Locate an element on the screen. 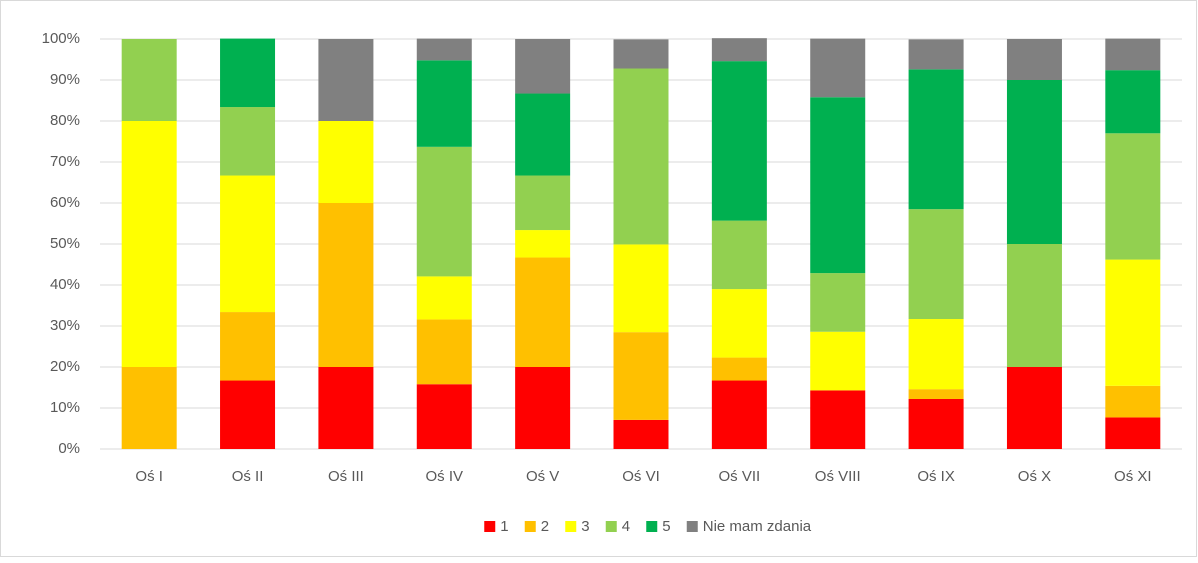  x-tick-label: Oś IX is located at coordinates (936, 476).